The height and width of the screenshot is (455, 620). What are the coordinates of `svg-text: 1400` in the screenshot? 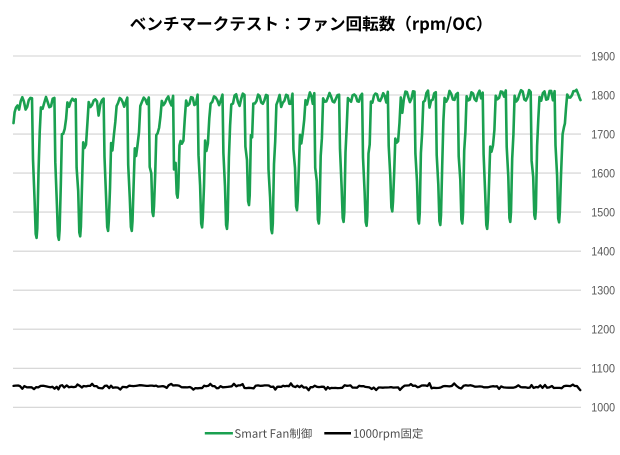 It's located at (603, 252).